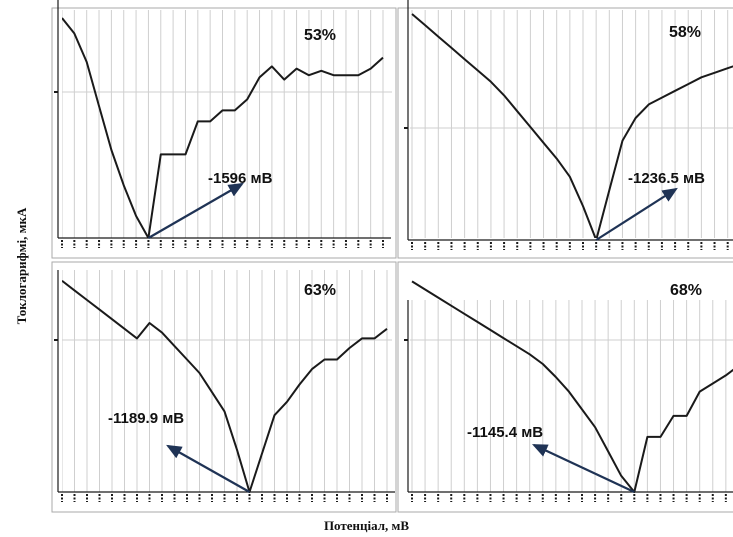 Image resolution: width=733 pixels, height=537 pixels. What do you see at coordinates (686, 290) in the screenshot?
I see `percent-label: 68%` at bounding box center [686, 290].